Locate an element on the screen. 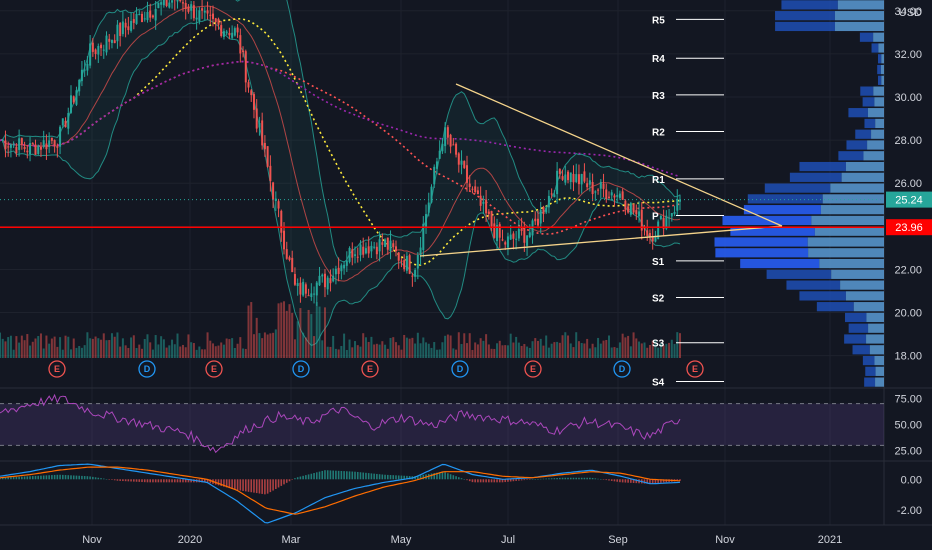  pivot-label: R2 is located at coordinates (658, 132).